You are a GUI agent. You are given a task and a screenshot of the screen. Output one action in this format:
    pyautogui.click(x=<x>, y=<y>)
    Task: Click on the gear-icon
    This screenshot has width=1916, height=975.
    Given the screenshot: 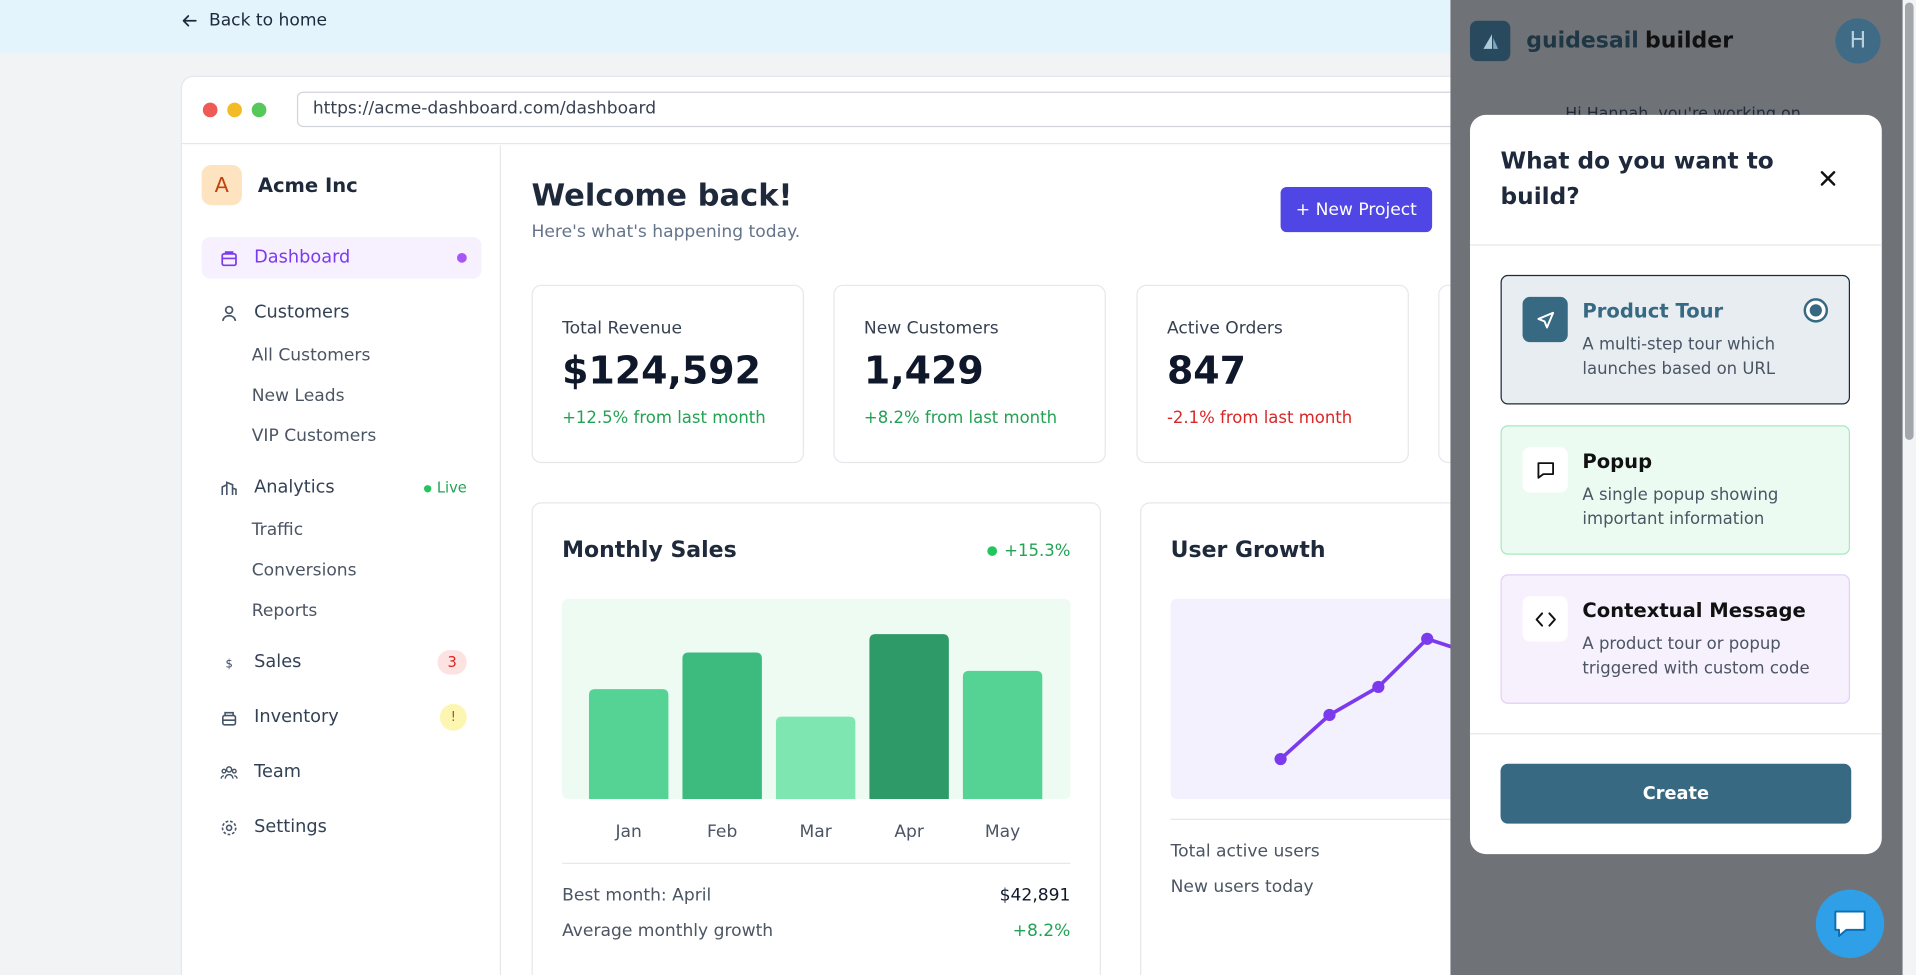 What is the action you would take?
    pyautogui.click(x=229, y=827)
    